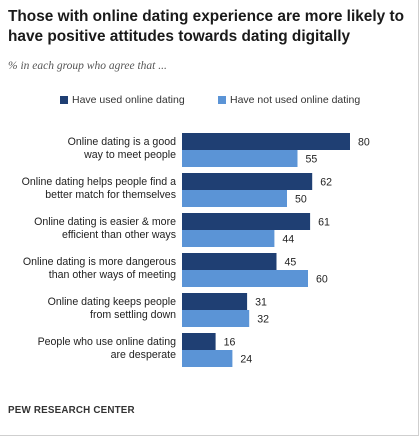 The height and width of the screenshot is (437, 420). What do you see at coordinates (301, 200) in the screenshot?
I see `value-label-not-used: 50` at bounding box center [301, 200].